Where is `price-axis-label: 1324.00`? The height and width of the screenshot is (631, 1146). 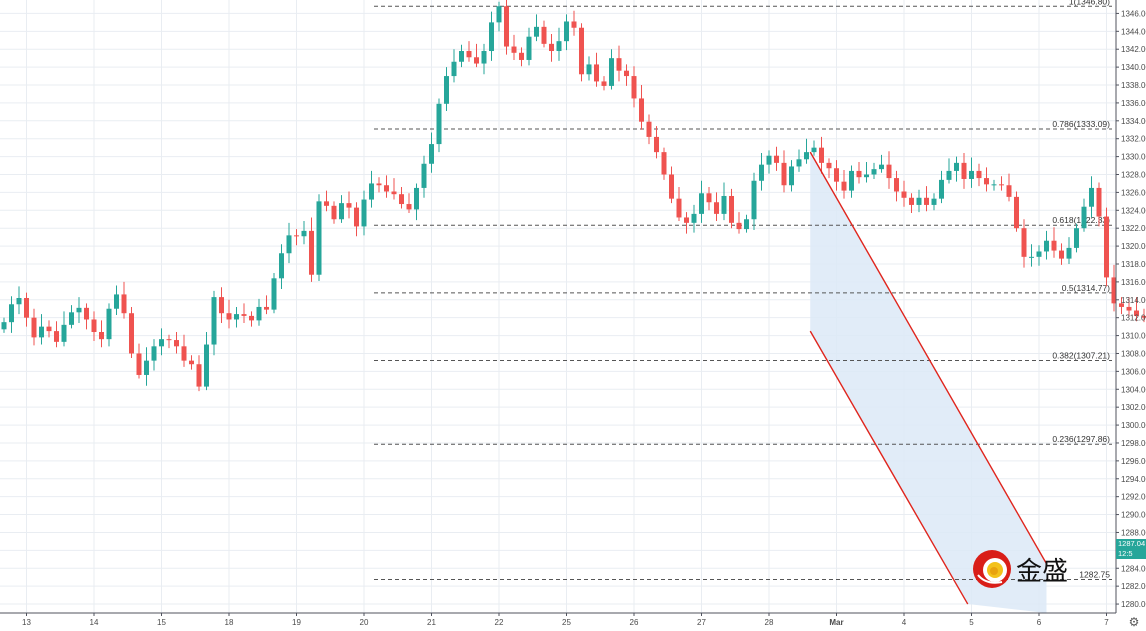 price-axis-label: 1324.00 is located at coordinates (1133, 210).